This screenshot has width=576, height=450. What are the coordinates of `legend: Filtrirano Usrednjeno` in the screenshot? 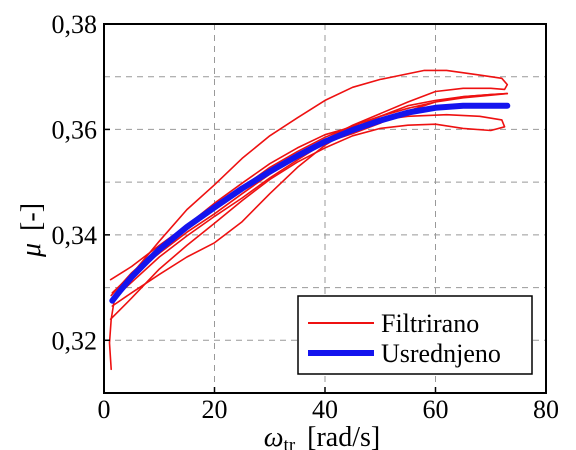 It's located at (415, 335).